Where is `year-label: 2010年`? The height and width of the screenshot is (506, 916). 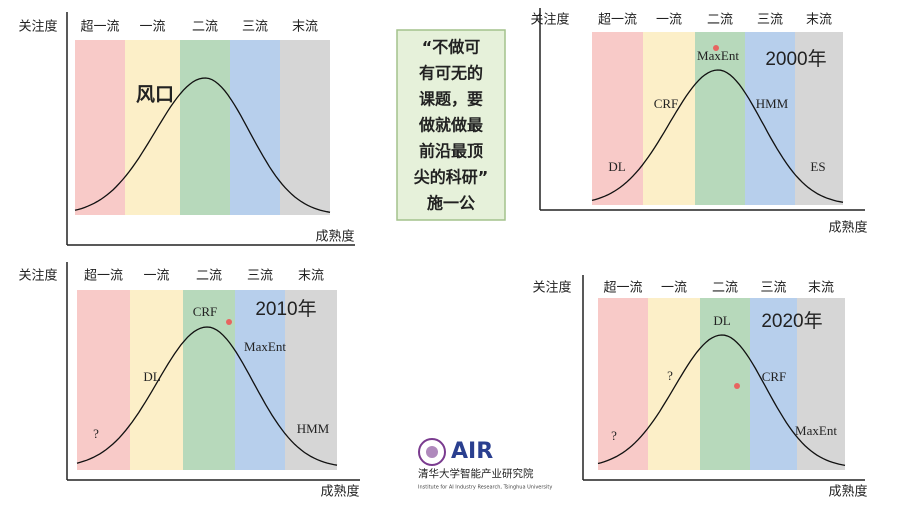
year-label: 2010年 is located at coordinates (285, 309).